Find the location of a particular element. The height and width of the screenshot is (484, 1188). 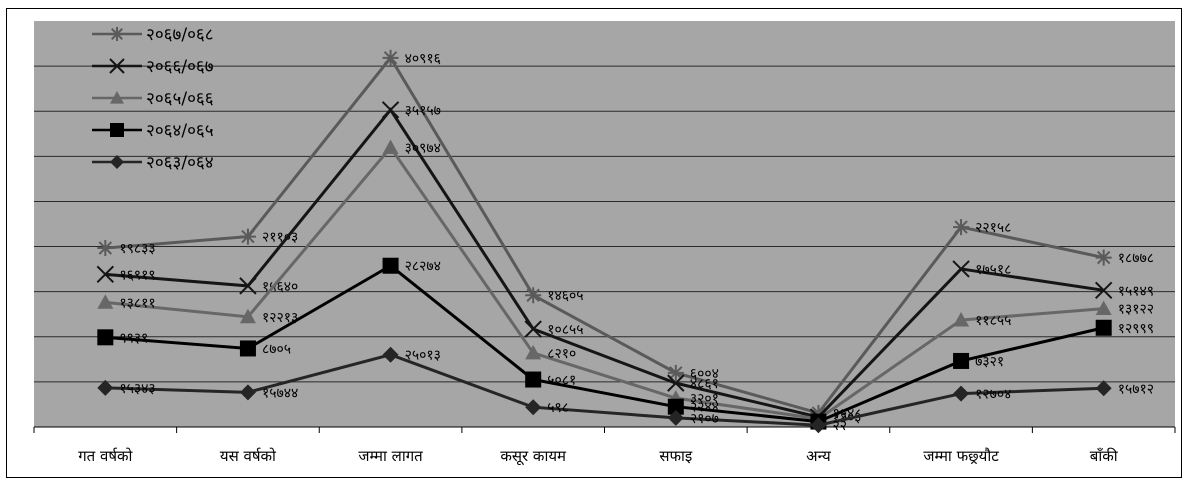

data-label: ५९८ is located at coordinates (558, 408).